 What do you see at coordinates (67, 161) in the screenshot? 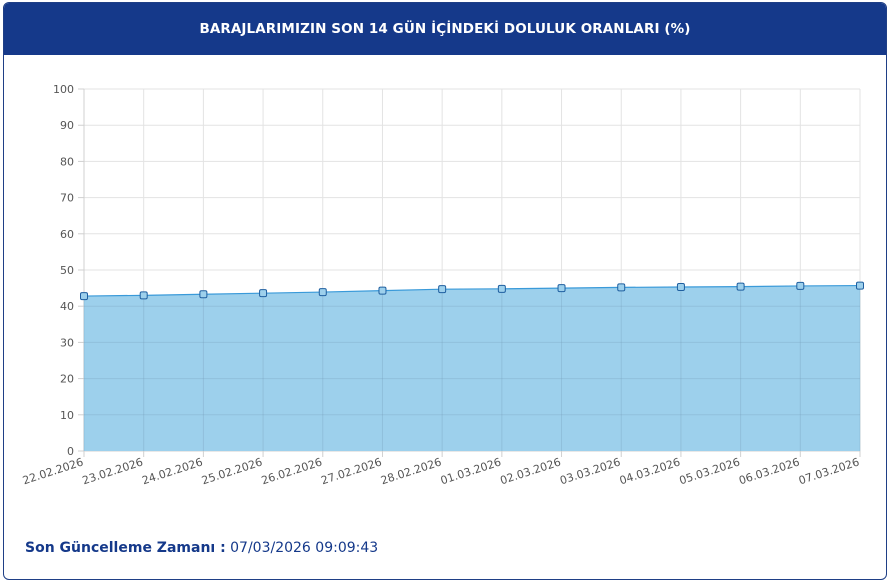
I see `y-tick-label: 80` at bounding box center [67, 161].